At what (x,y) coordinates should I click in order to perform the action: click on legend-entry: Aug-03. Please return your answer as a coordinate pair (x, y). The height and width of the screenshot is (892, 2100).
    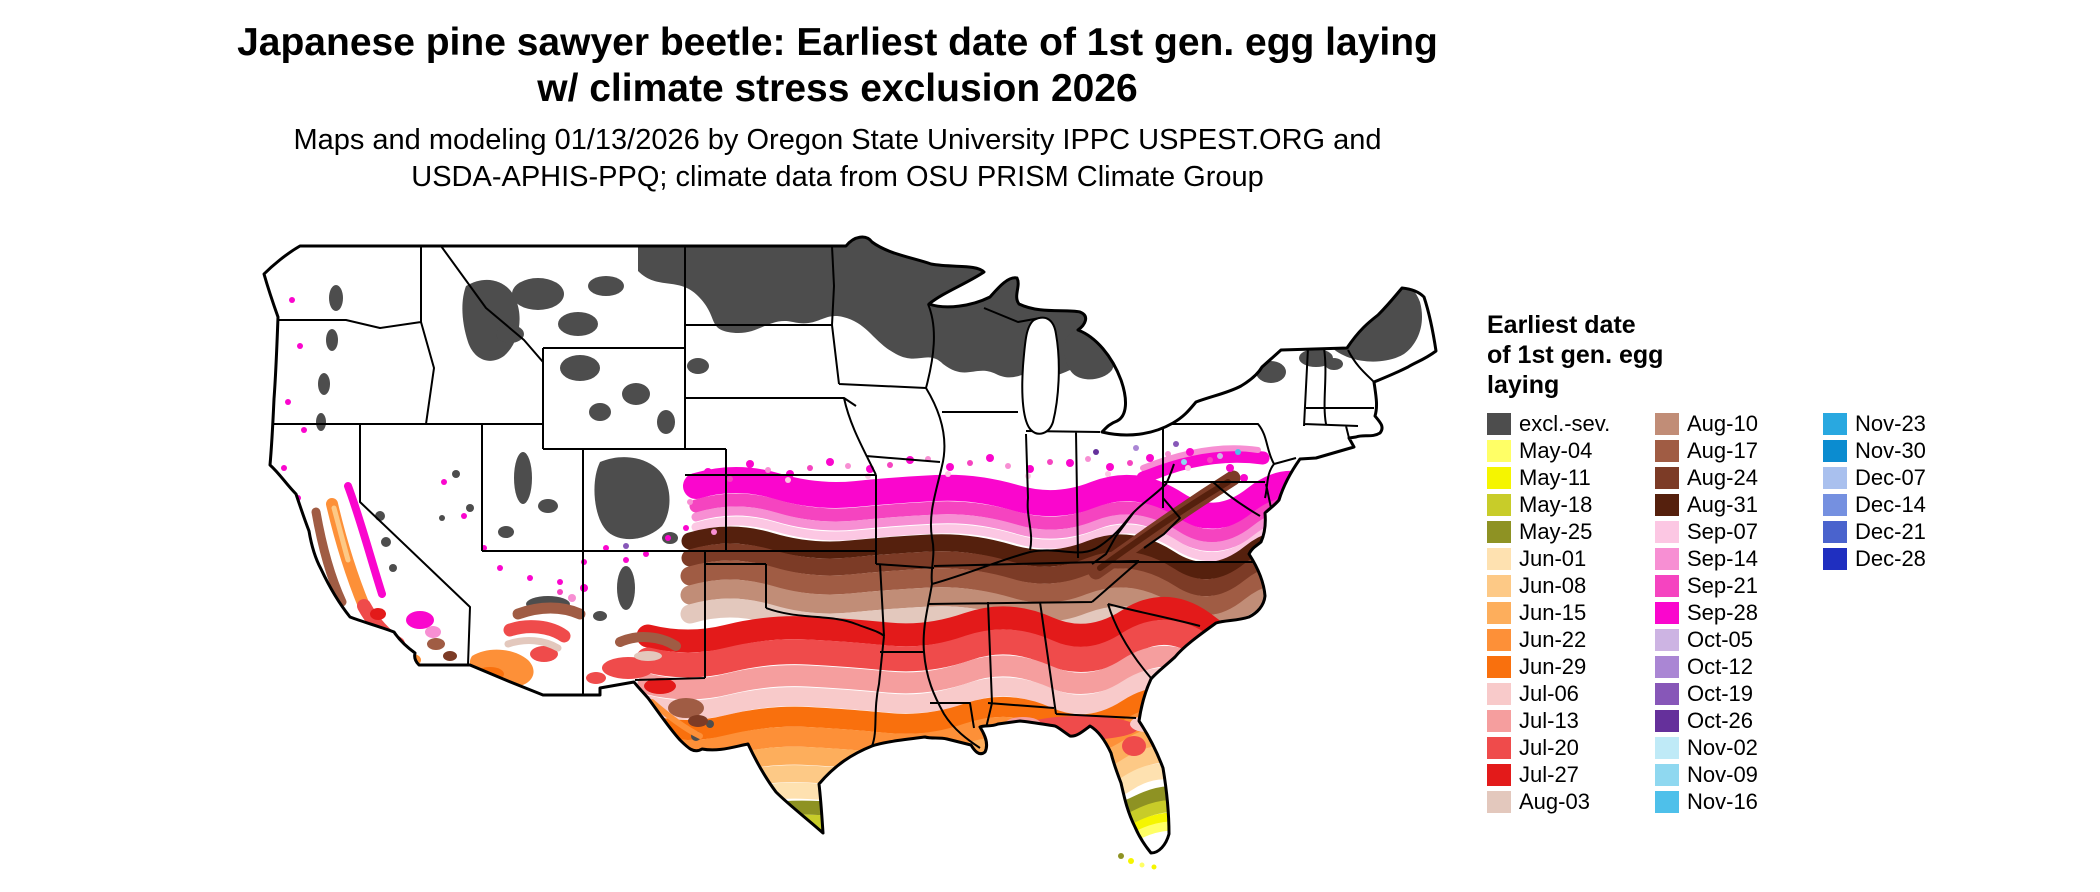
    Looking at the image, I should click on (1571, 801).